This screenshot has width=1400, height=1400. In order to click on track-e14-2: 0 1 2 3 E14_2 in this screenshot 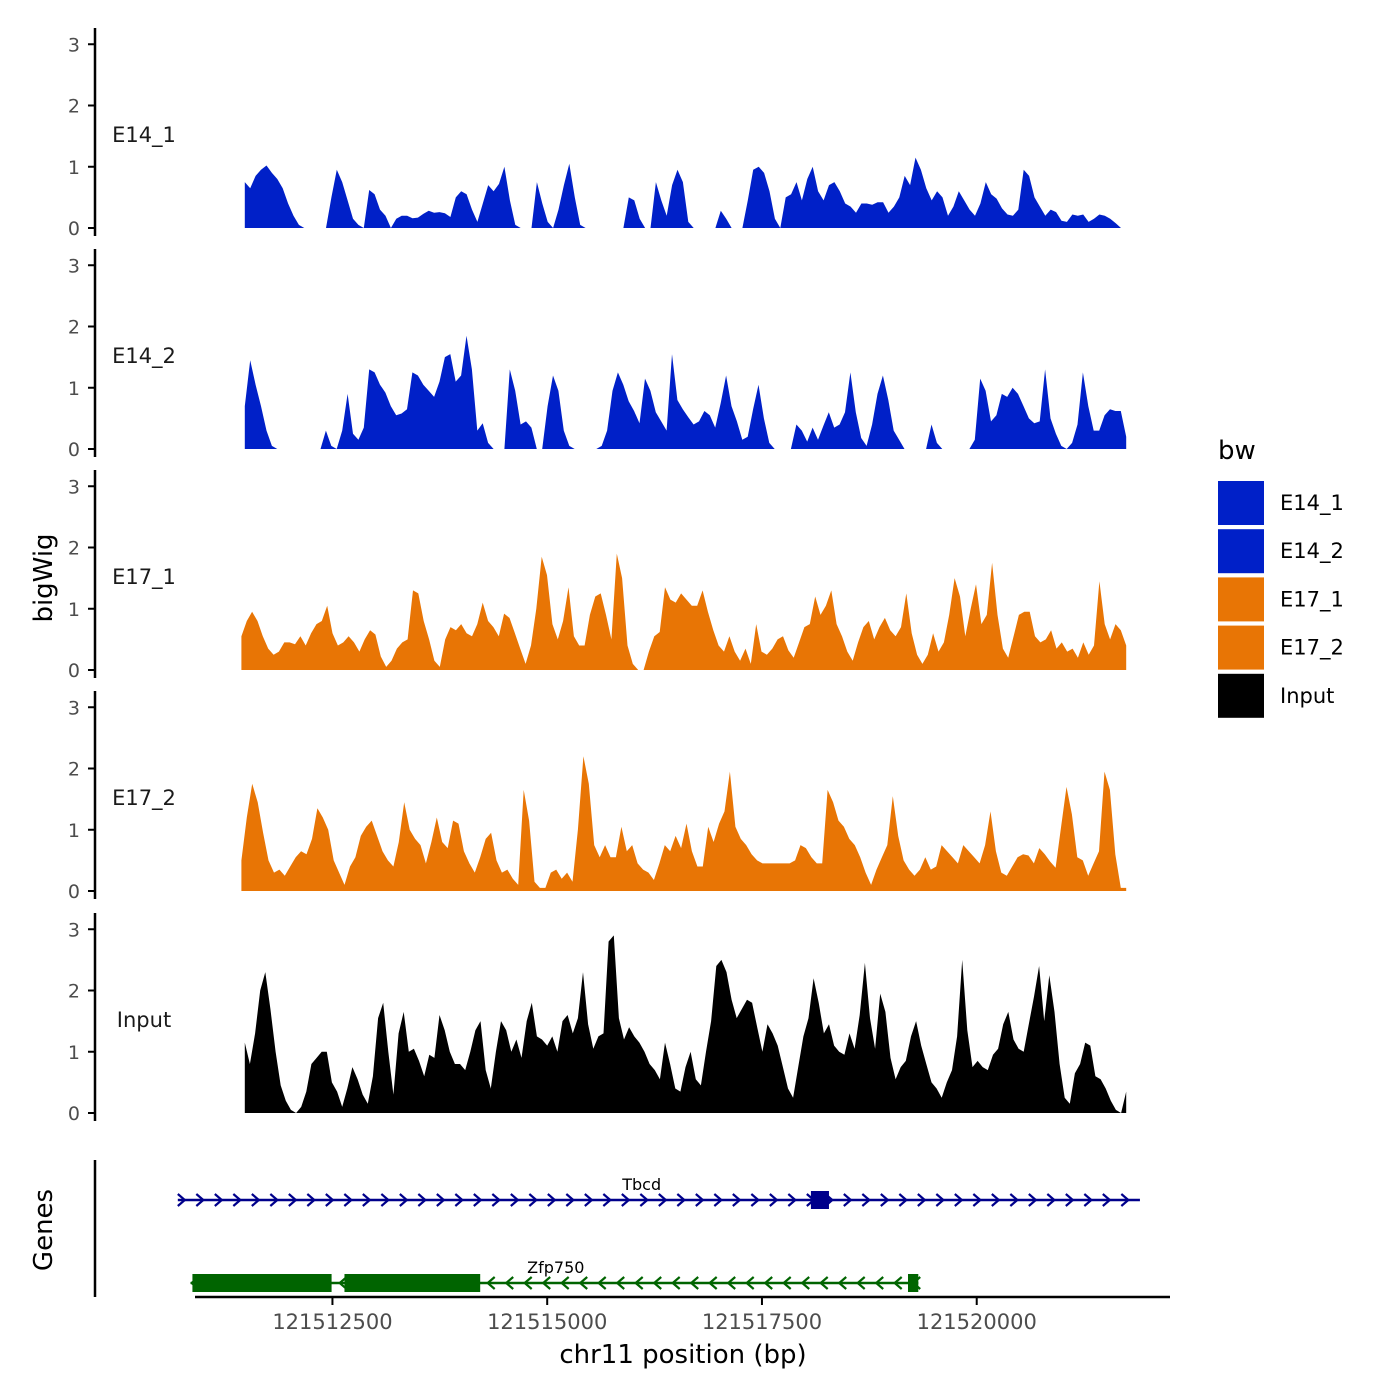, I will do `click(597, 355)`.